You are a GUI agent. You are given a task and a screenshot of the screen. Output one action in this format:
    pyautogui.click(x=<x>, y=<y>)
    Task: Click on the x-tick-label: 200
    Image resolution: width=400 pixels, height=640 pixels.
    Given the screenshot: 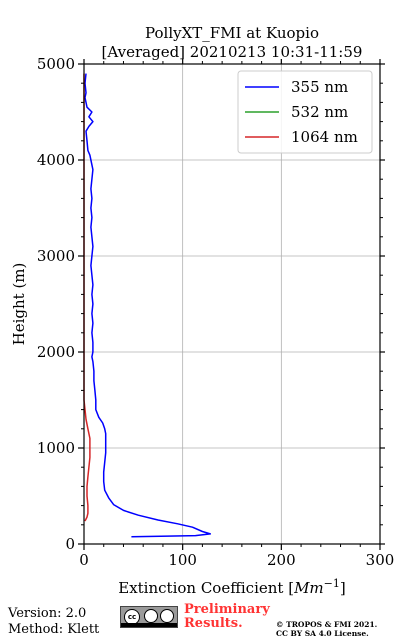 What is the action you would take?
    pyautogui.click(x=281, y=560)
    